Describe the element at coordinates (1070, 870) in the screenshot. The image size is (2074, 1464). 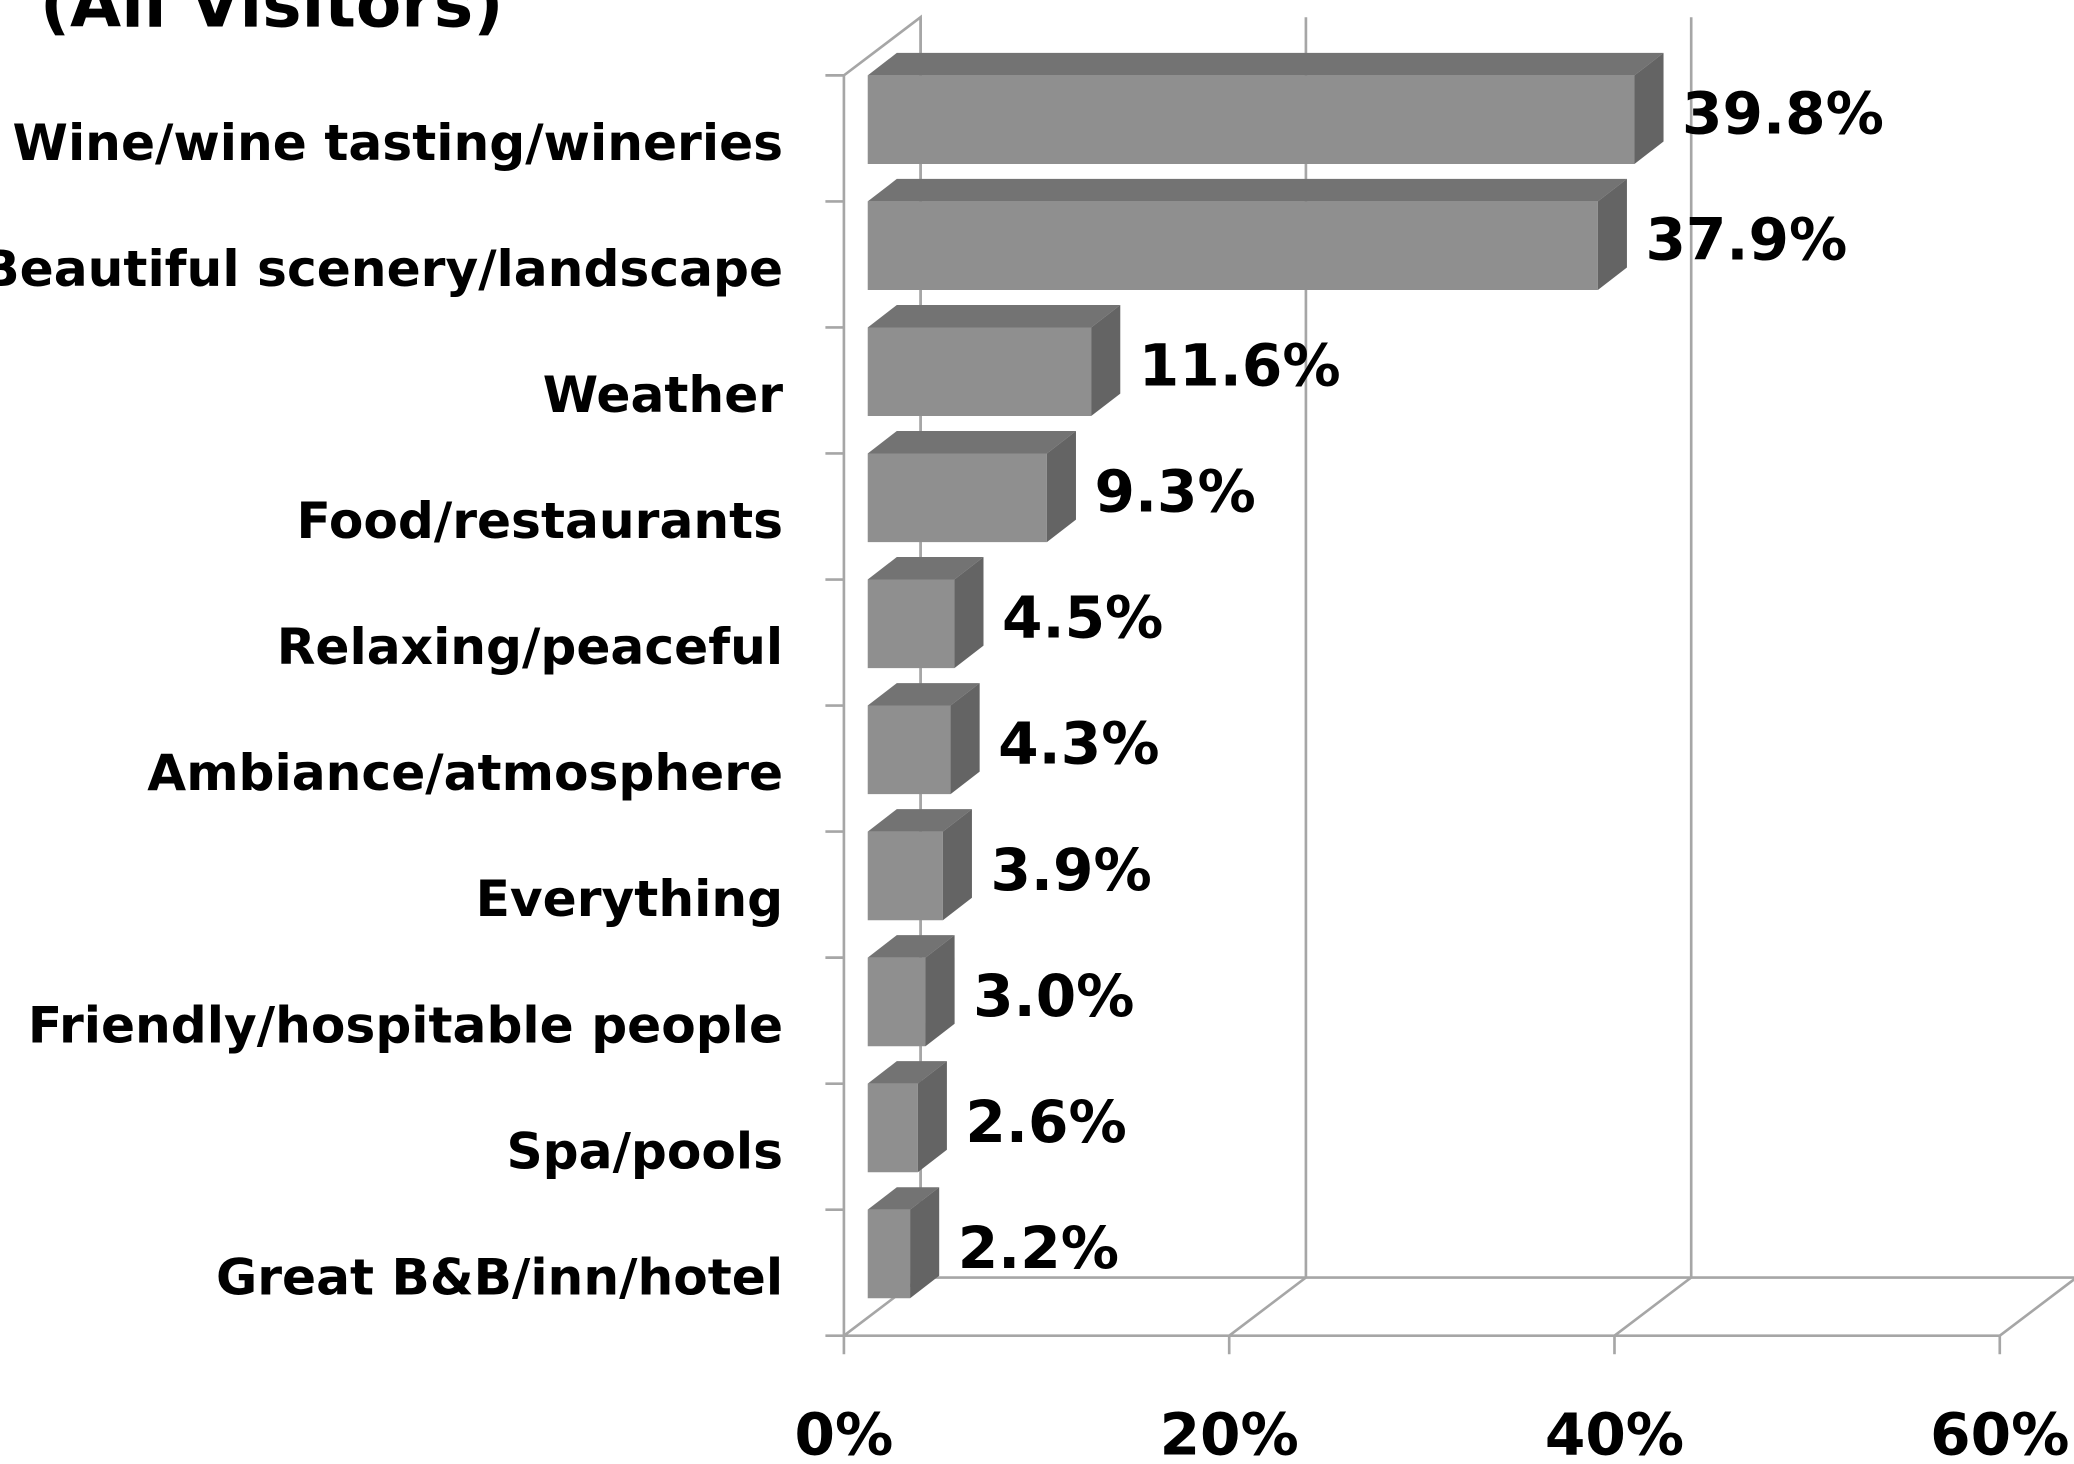
I see `value-label: 3.9%` at that location.